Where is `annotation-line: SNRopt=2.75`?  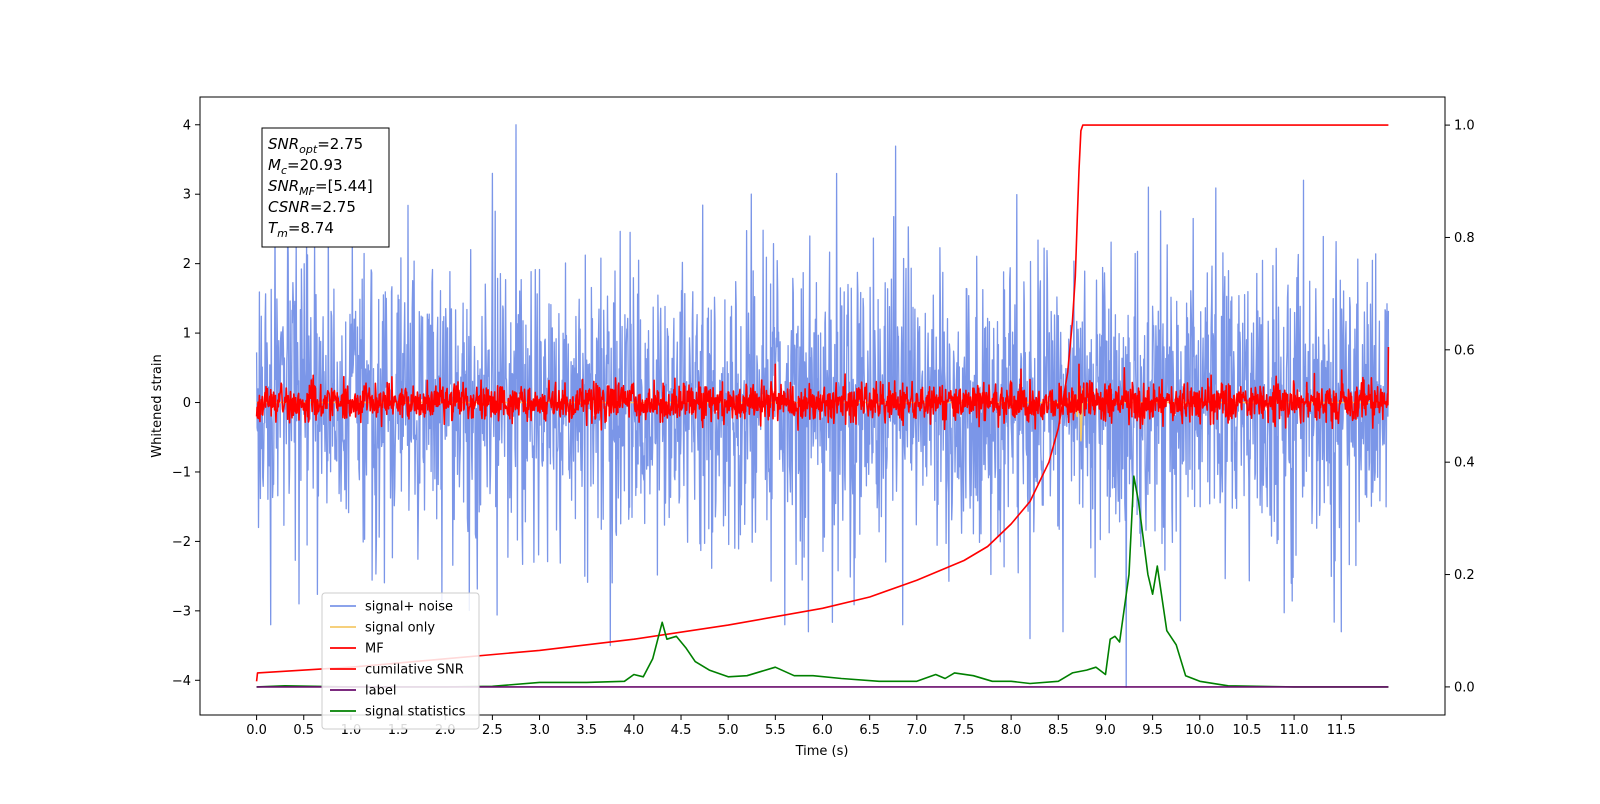 annotation-line: SNRopt=2.75 is located at coordinates (315, 145).